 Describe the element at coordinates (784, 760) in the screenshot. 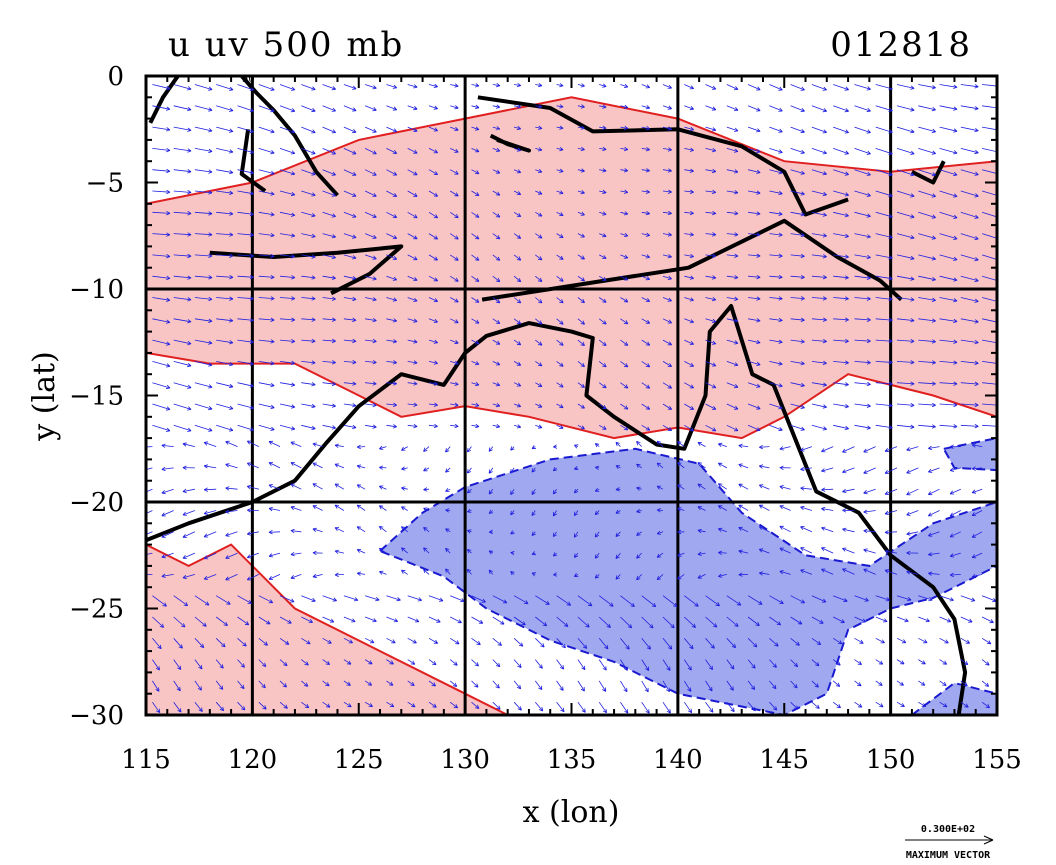

I see `x-tick-label: 145` at that location.